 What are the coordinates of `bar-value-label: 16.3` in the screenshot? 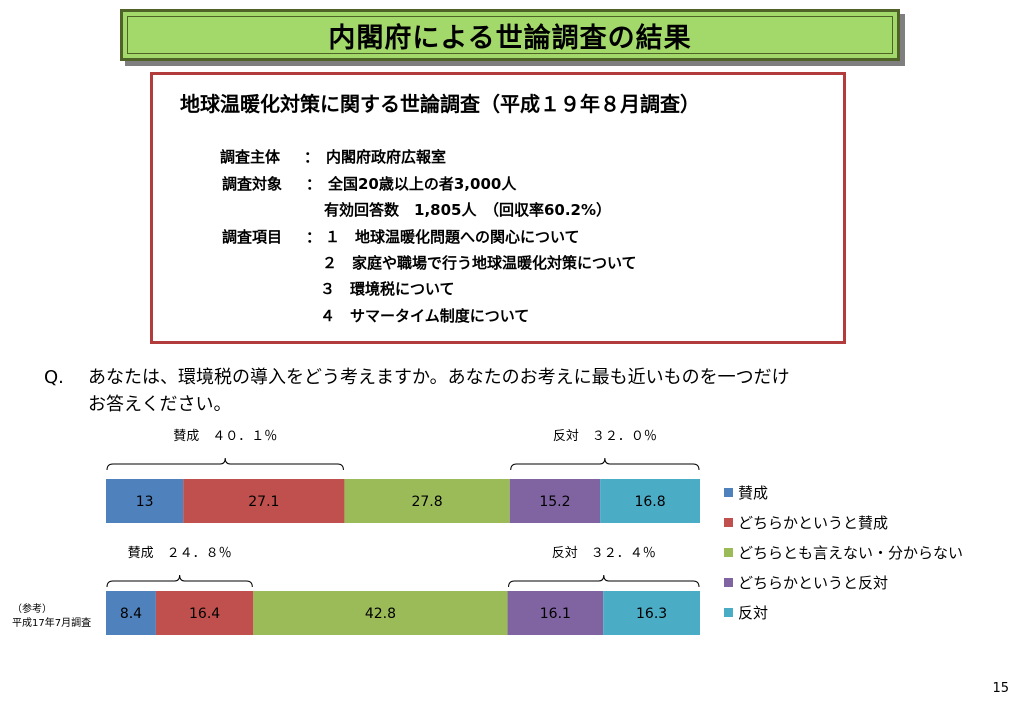 It's located at (651, 614).